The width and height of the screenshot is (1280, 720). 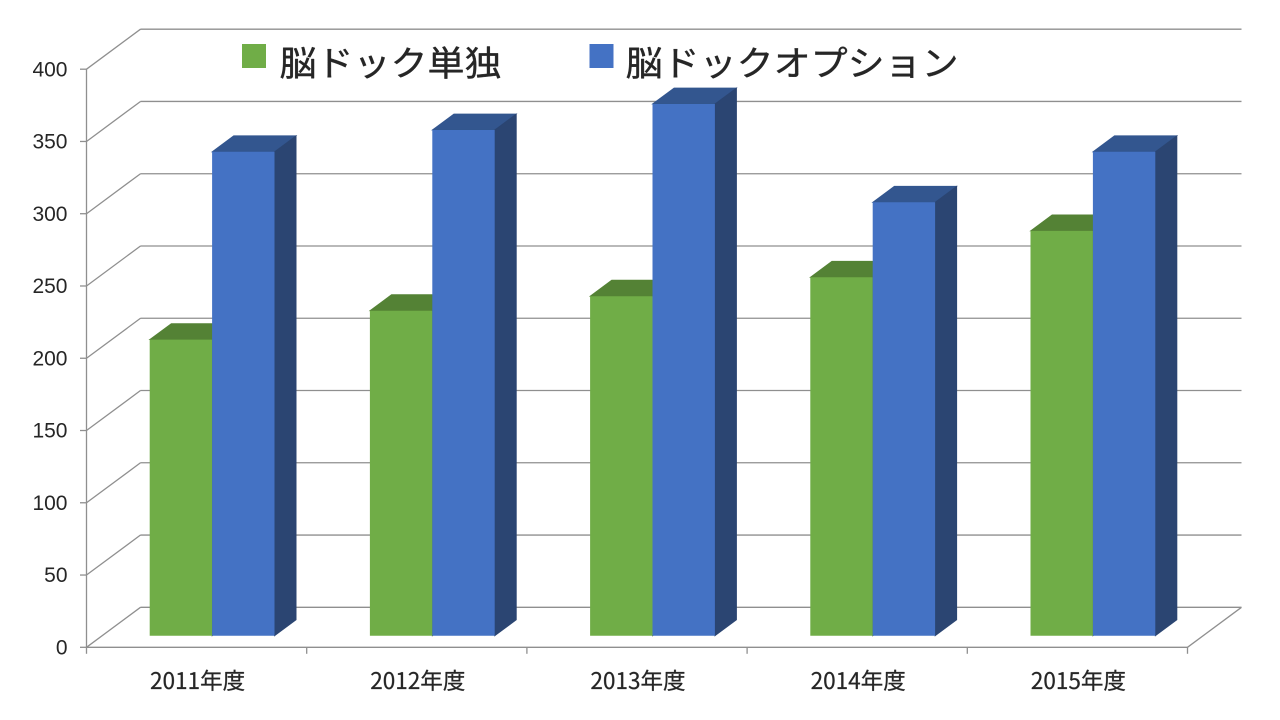 I want to click on svg-text: 350, so click(x=49, y=142).